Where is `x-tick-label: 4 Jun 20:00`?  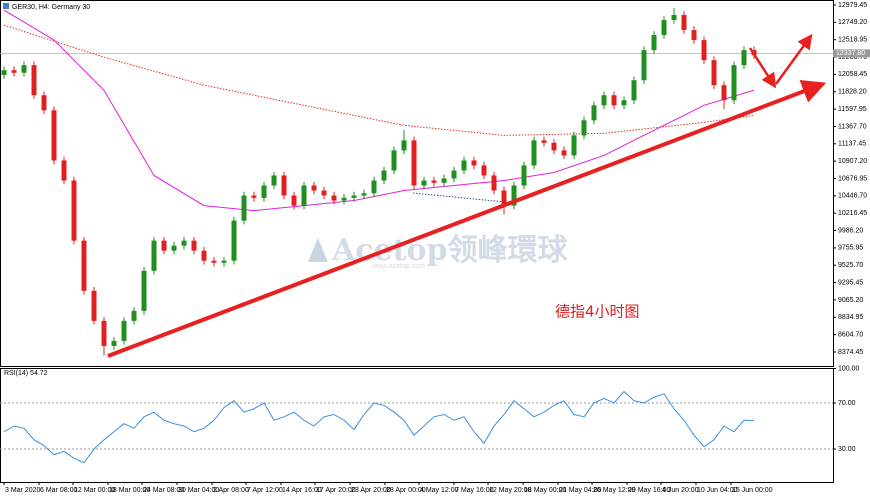 x-tick-label: 4 Jun 20:00 is located at coordinates (680, 490).